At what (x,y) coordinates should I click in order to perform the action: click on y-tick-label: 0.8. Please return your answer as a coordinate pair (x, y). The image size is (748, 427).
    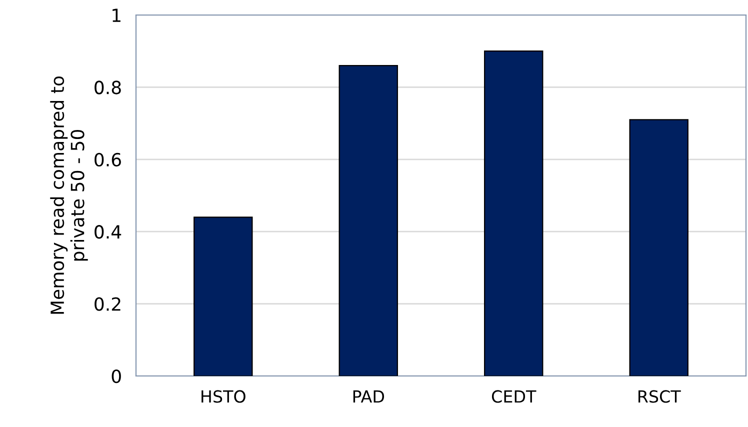
    Looking at the image, I should click on (107, 87).